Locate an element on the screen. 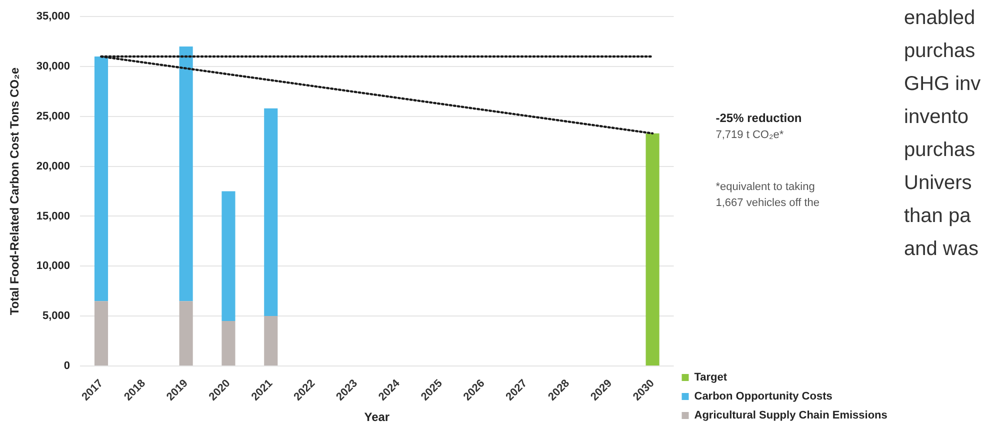 Image resolution: width=989 pixels, height=433 pixels. y-tick-label: 0 is located at coordinates (67, 366).